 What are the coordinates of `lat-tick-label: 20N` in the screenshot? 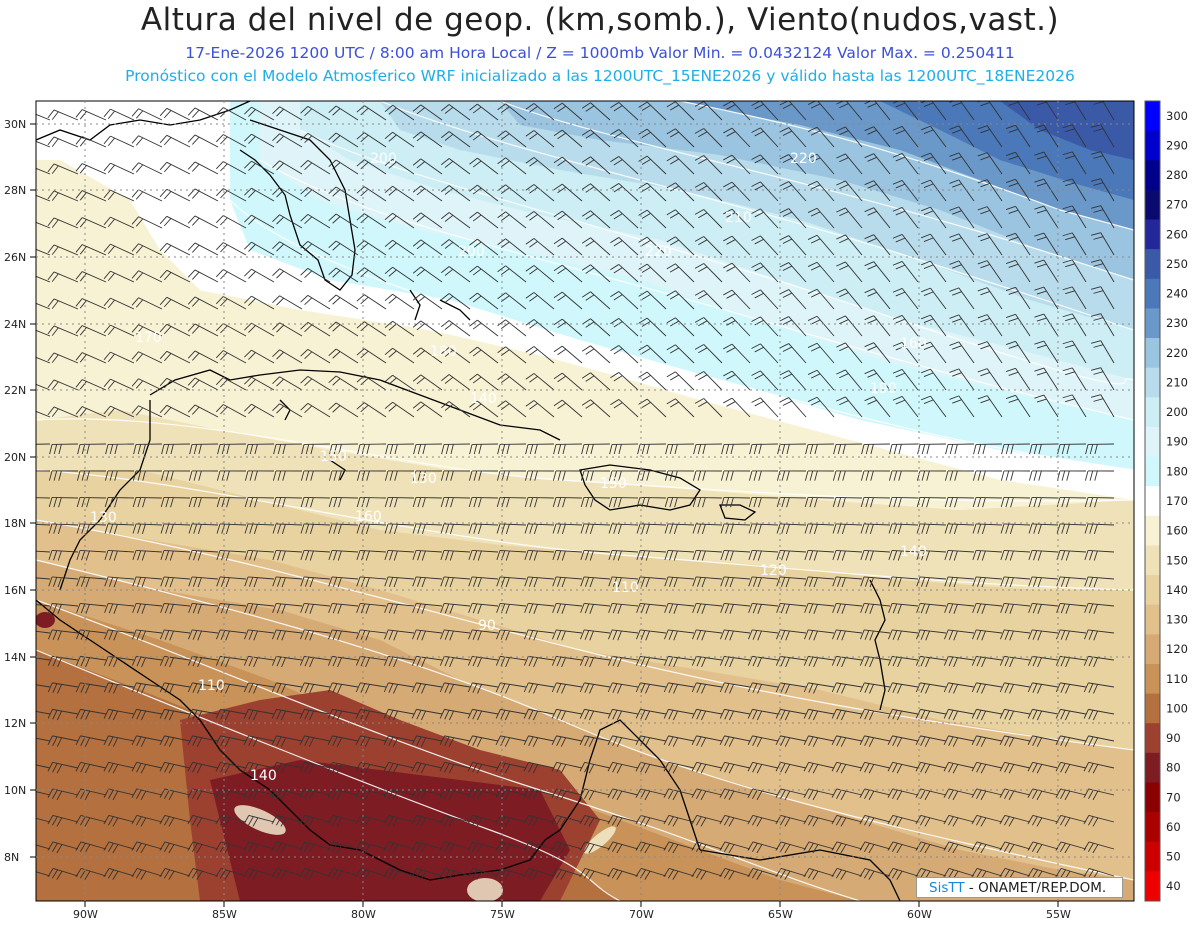 It's located at (15, 457).